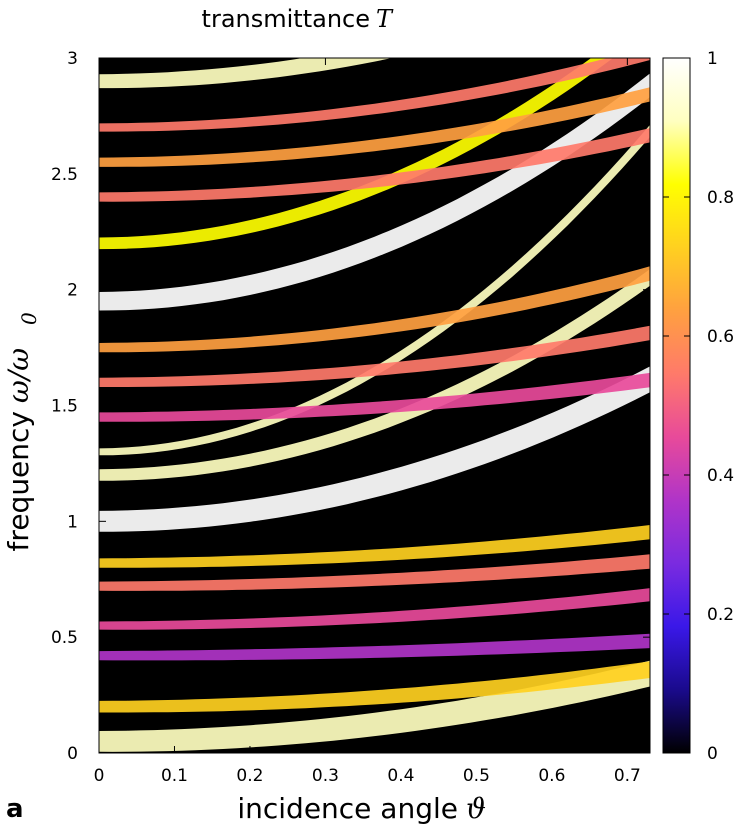 The image size is (747, 834). Describe the element at coordinates (64, 638) in the screenshot. I see `y-tick-label: 0.5` at that location.